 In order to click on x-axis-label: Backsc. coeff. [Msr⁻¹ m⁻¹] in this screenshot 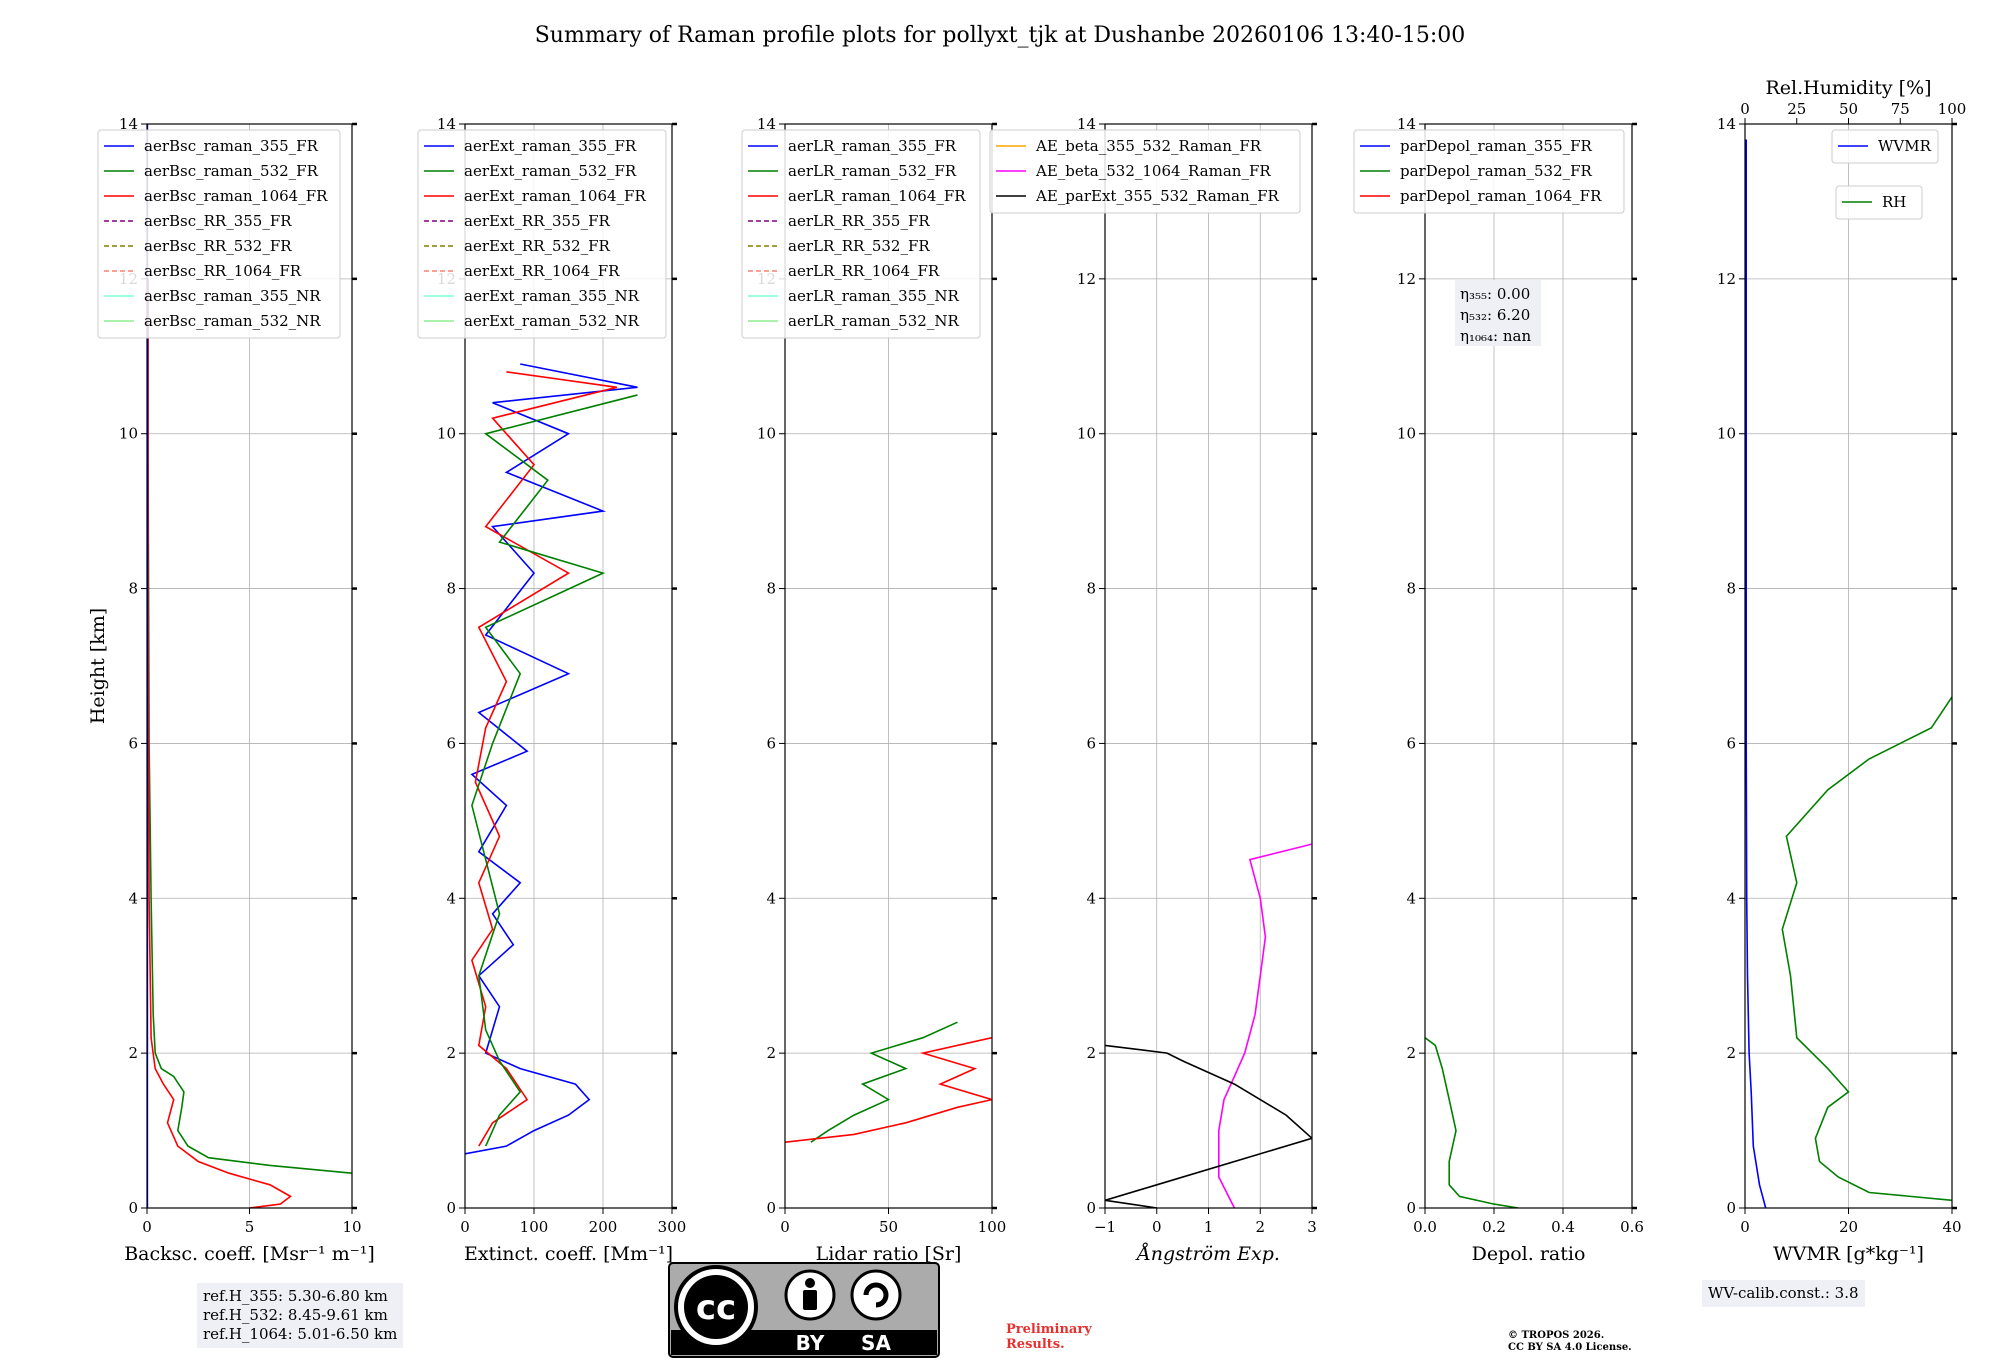, I will do `click(249, 1254)`.